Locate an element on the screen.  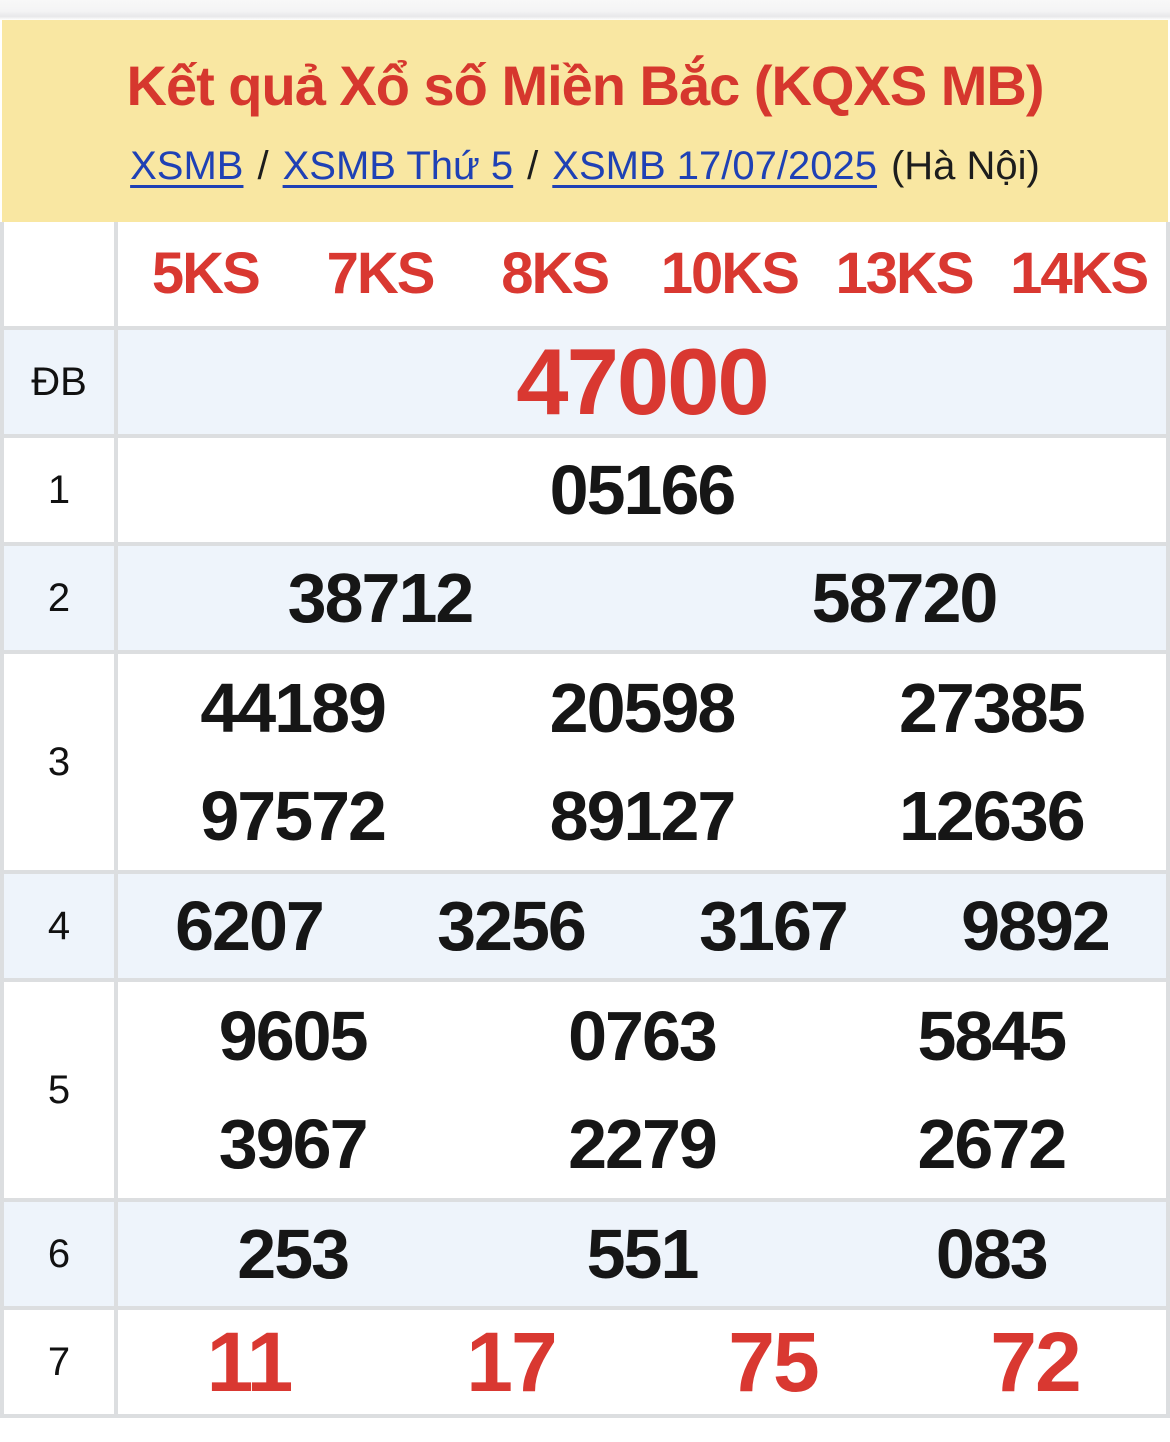
ks-link-5ks: 5KS is located at coordinates (206, 273).